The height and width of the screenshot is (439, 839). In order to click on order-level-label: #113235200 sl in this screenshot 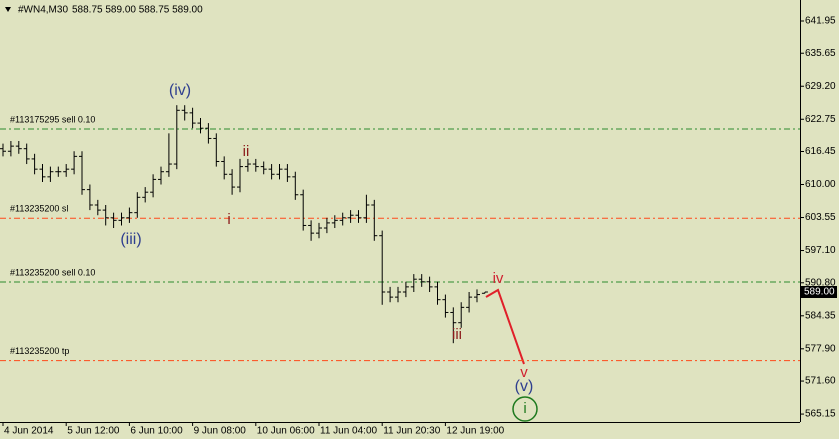, I will do `click(39, 209)`.